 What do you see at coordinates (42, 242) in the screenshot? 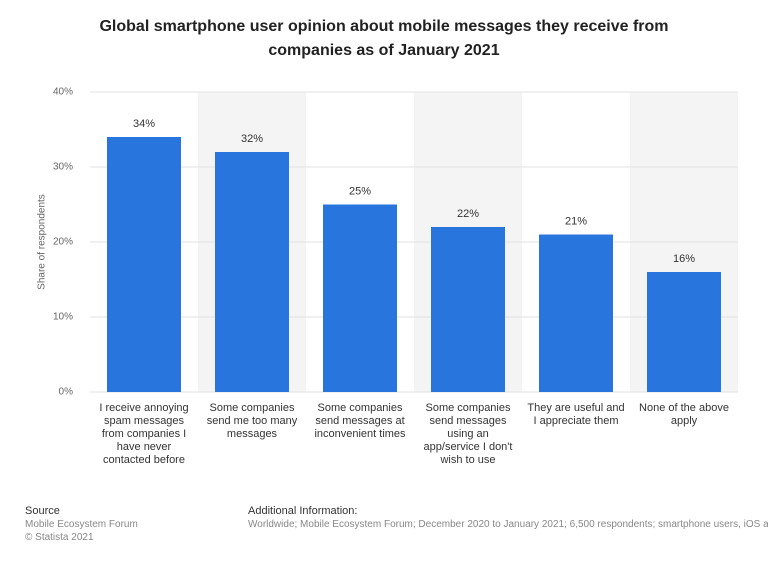
I see `y-axis-title: Share of respondents` at bounding box center [42, 242].